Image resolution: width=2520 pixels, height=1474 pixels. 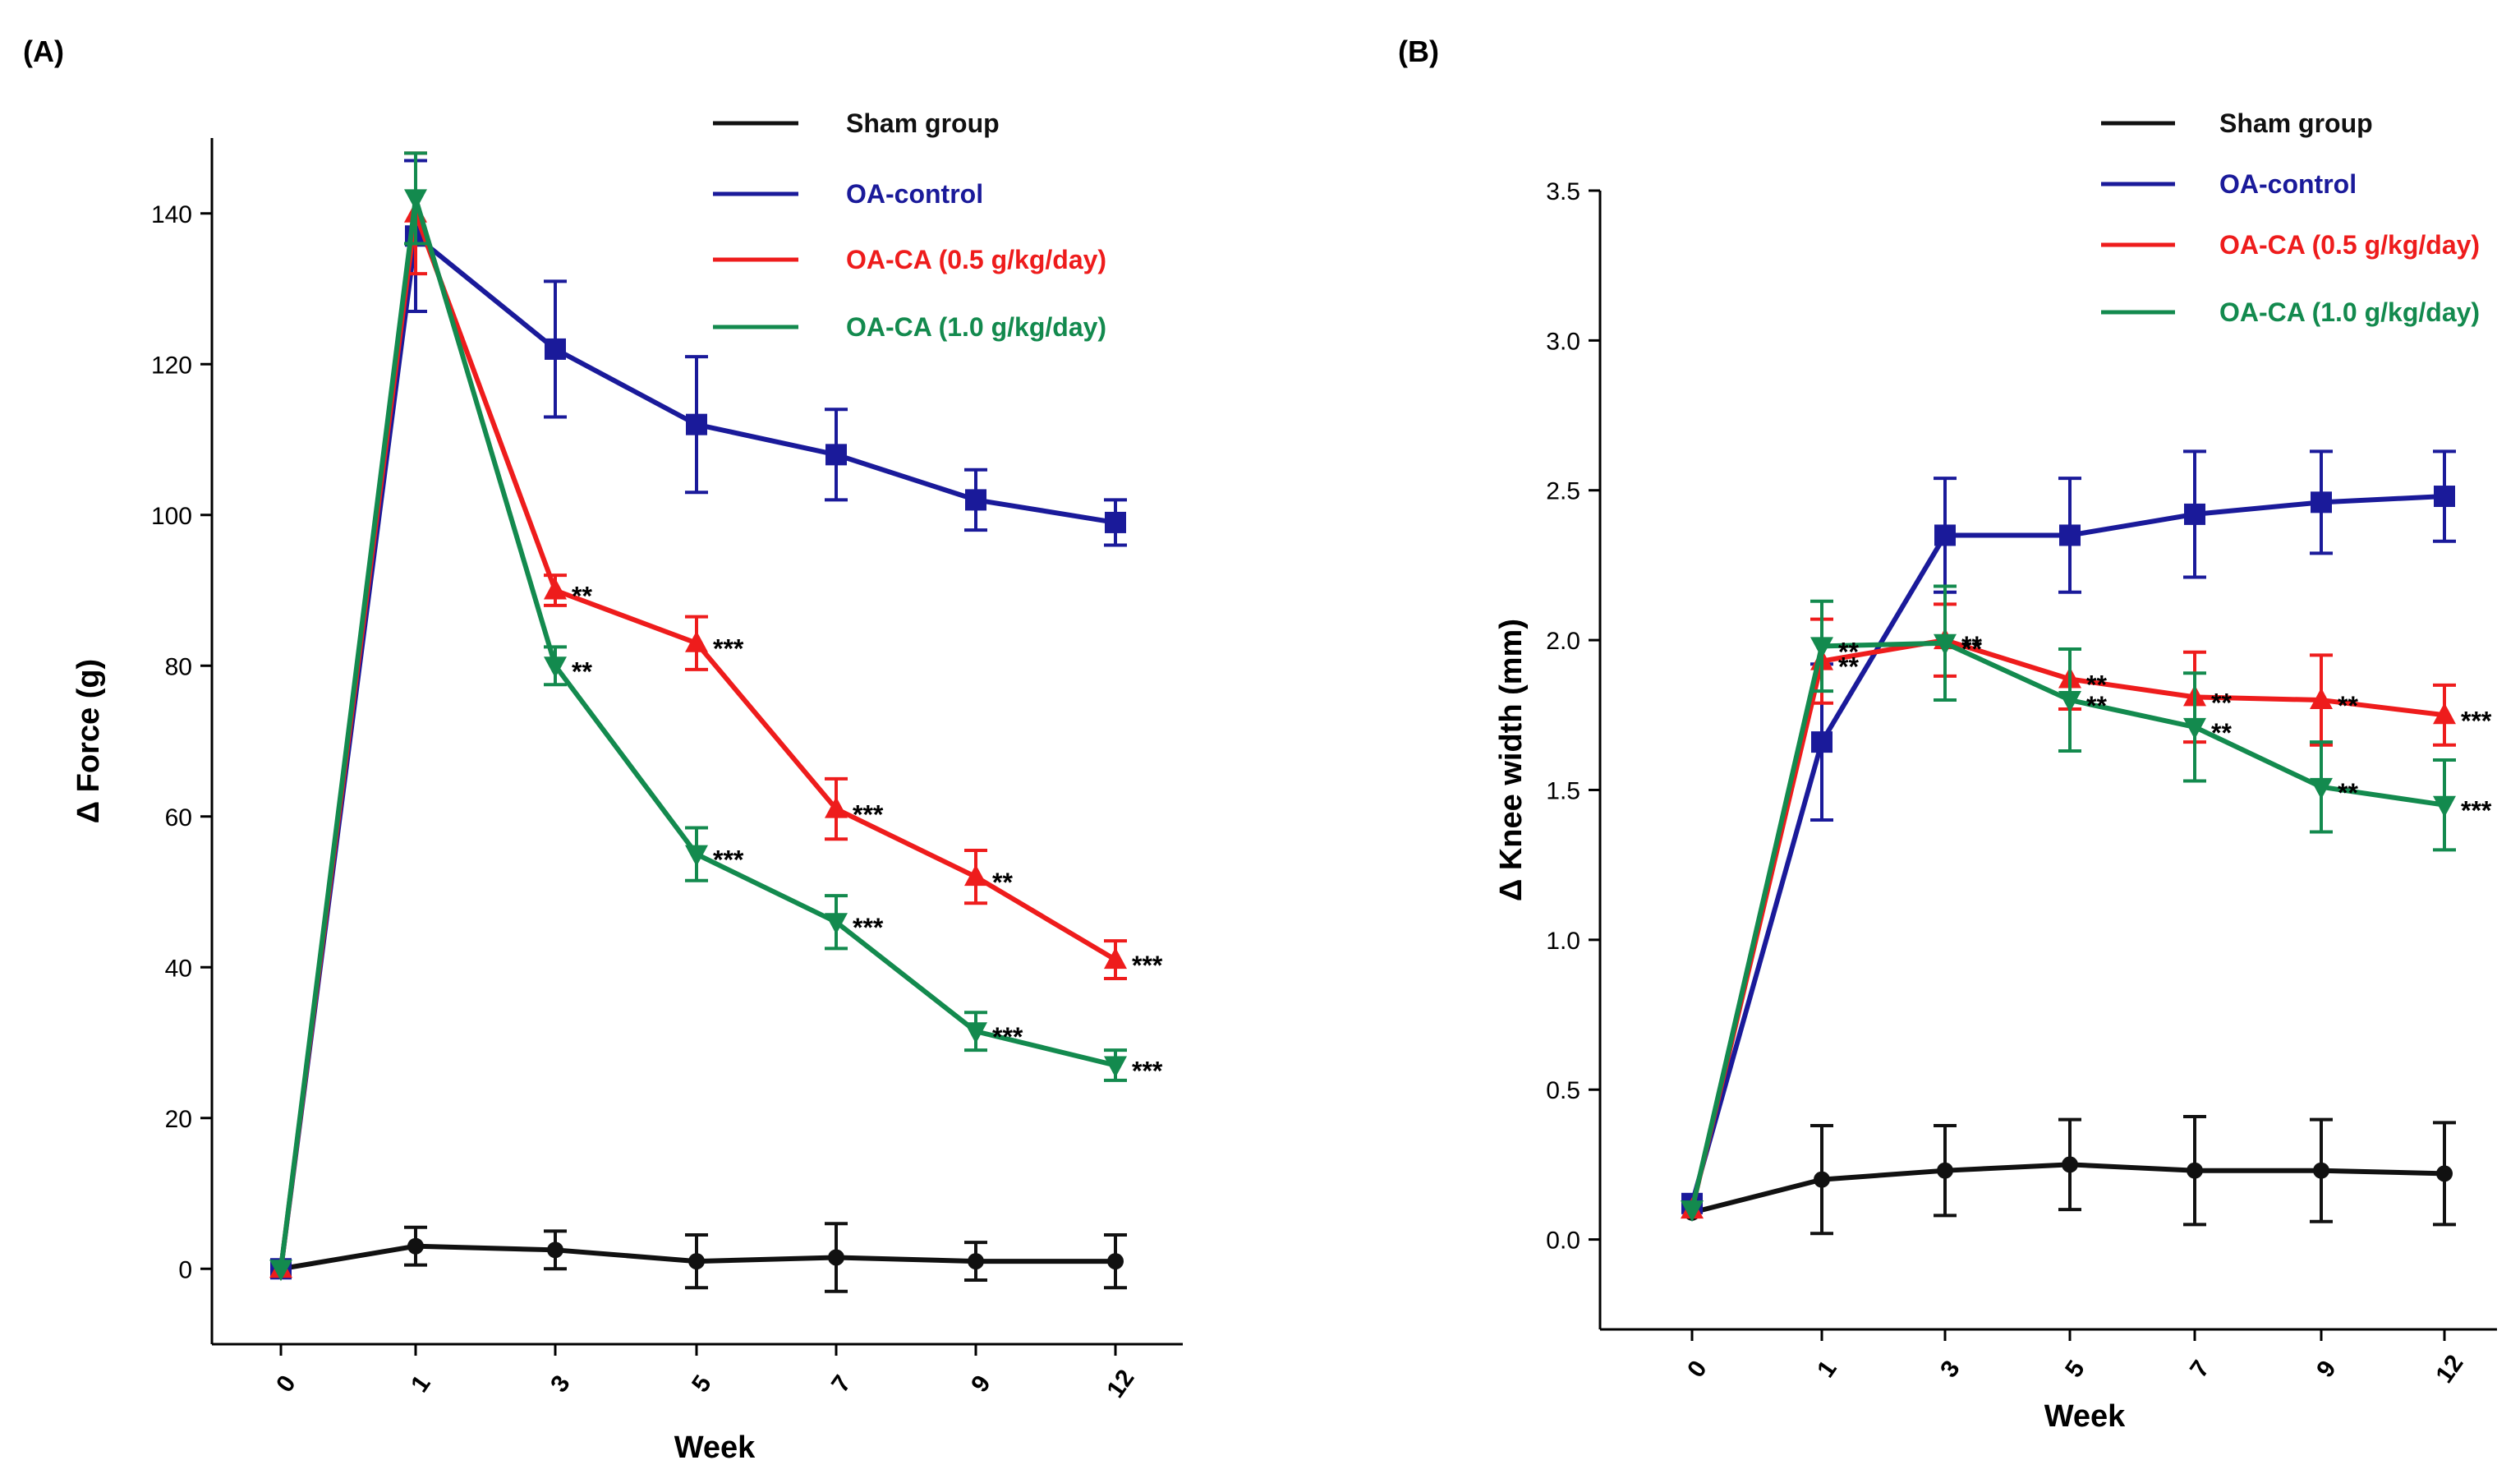 I want to click on x-tick-label: 3, so click(x=1950, y=1369).